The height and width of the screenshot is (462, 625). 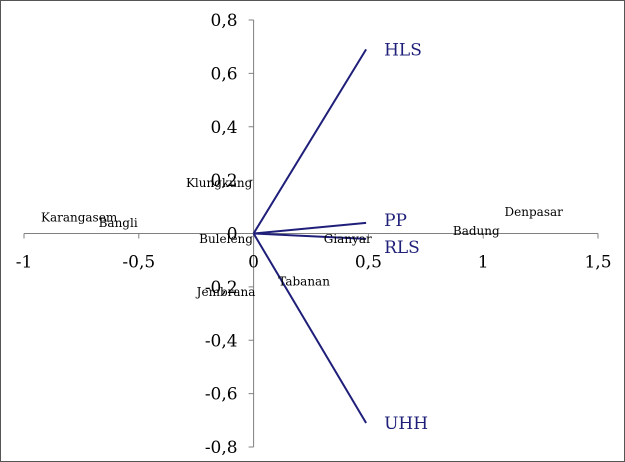 I want to click on vector-label-rls: RLS, so click(x=402, y=248).